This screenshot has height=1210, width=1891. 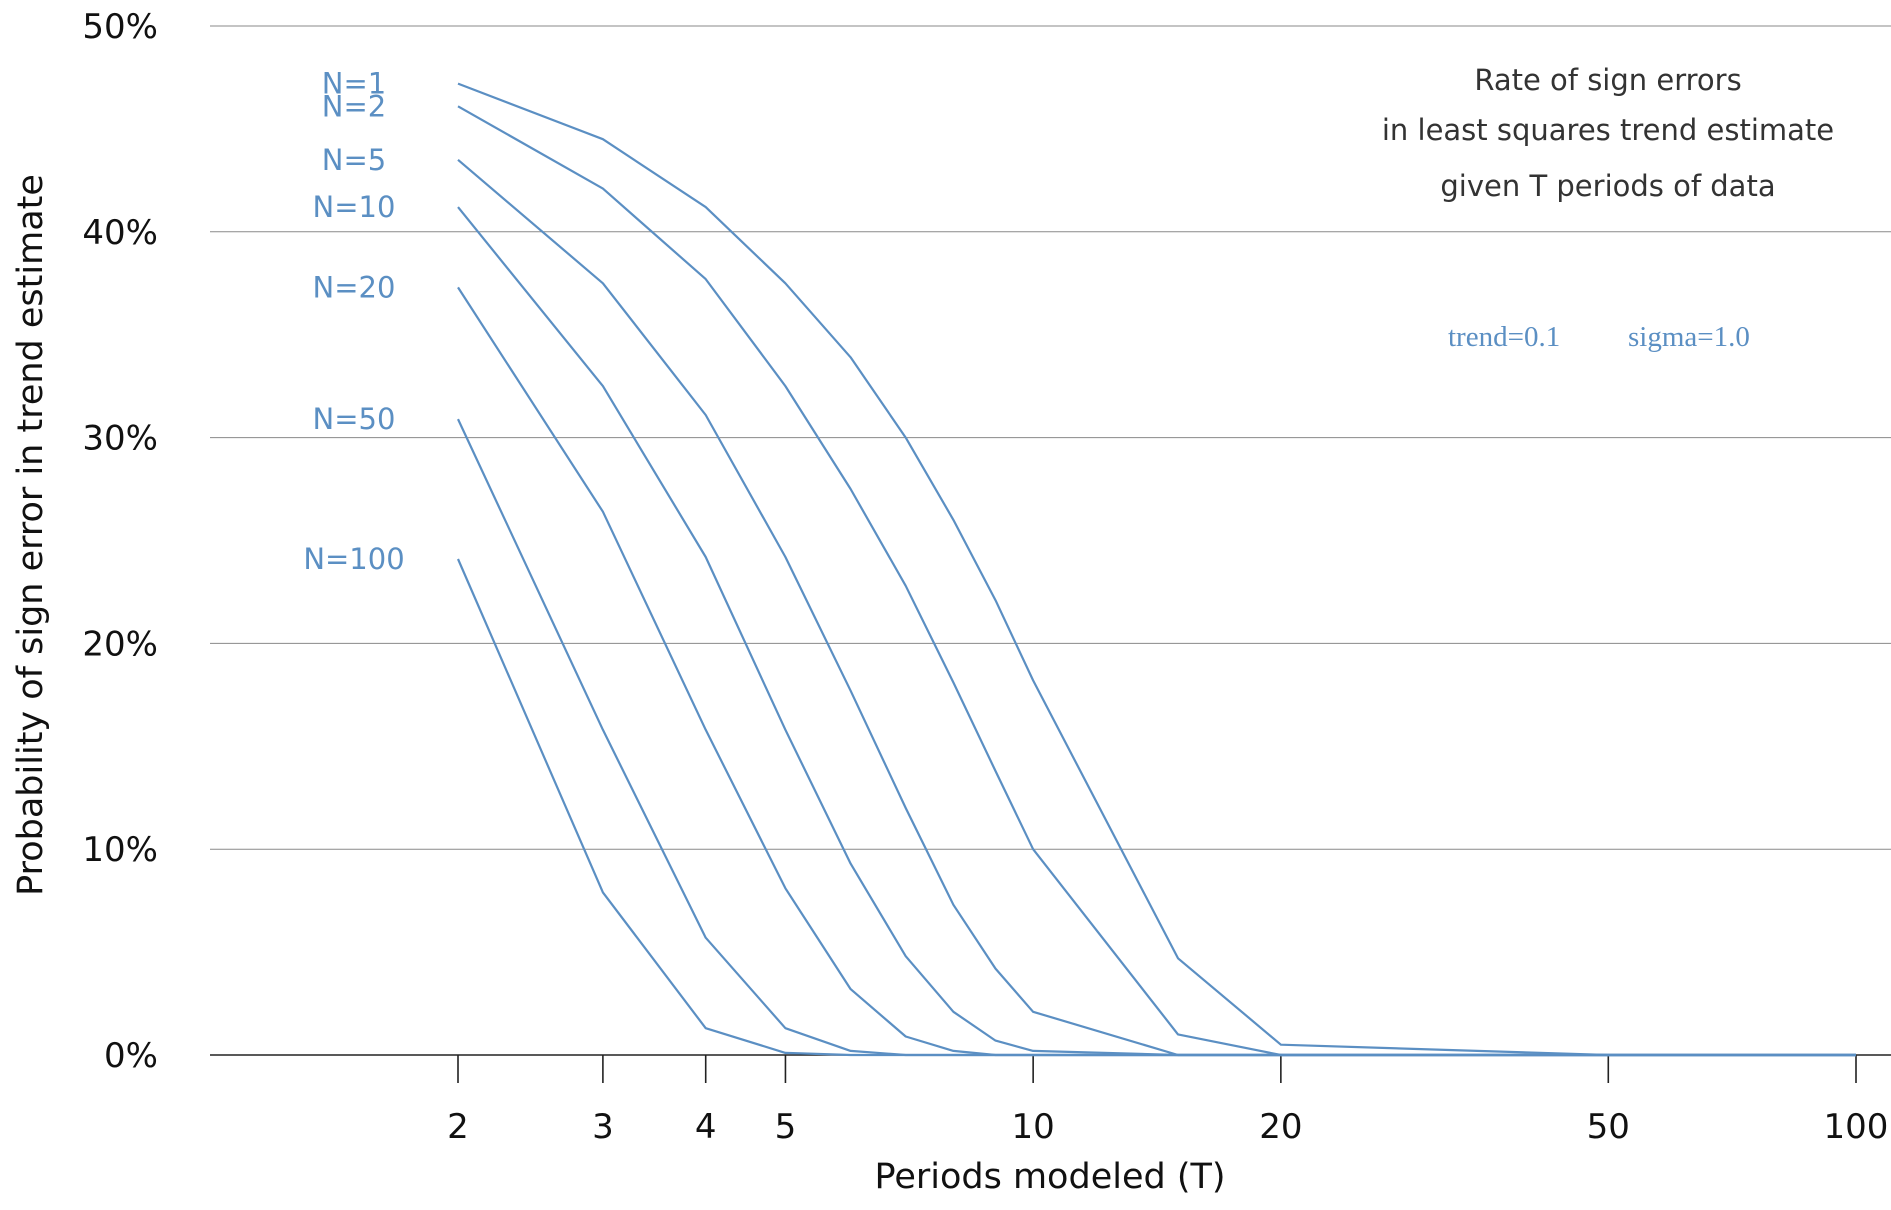 I want to click on x-tick-label: 100, so click(x=1856, y=1127).